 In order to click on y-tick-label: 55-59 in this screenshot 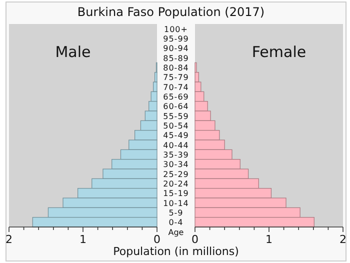, I will do `click(176, 116)`.